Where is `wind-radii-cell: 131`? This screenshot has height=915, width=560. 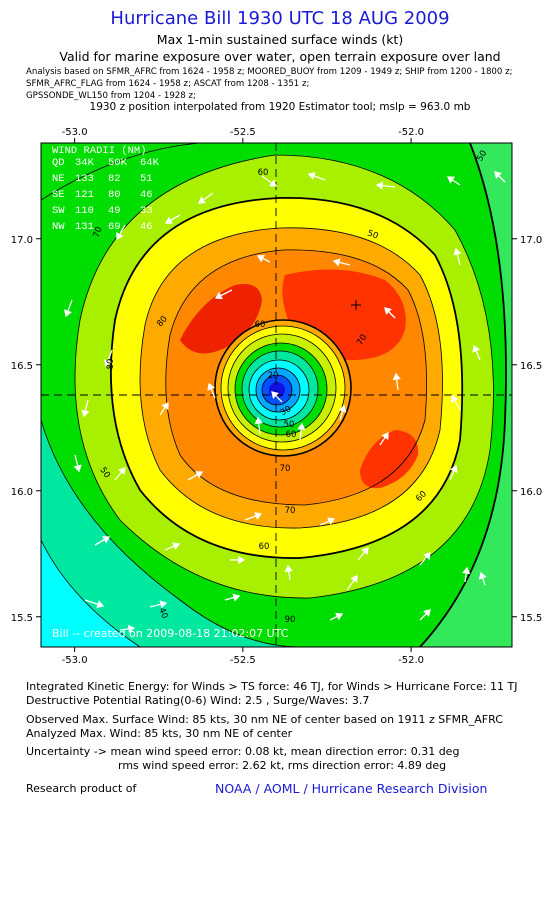 wind-radii-cell: 131 is located at coordinates (84, 227).